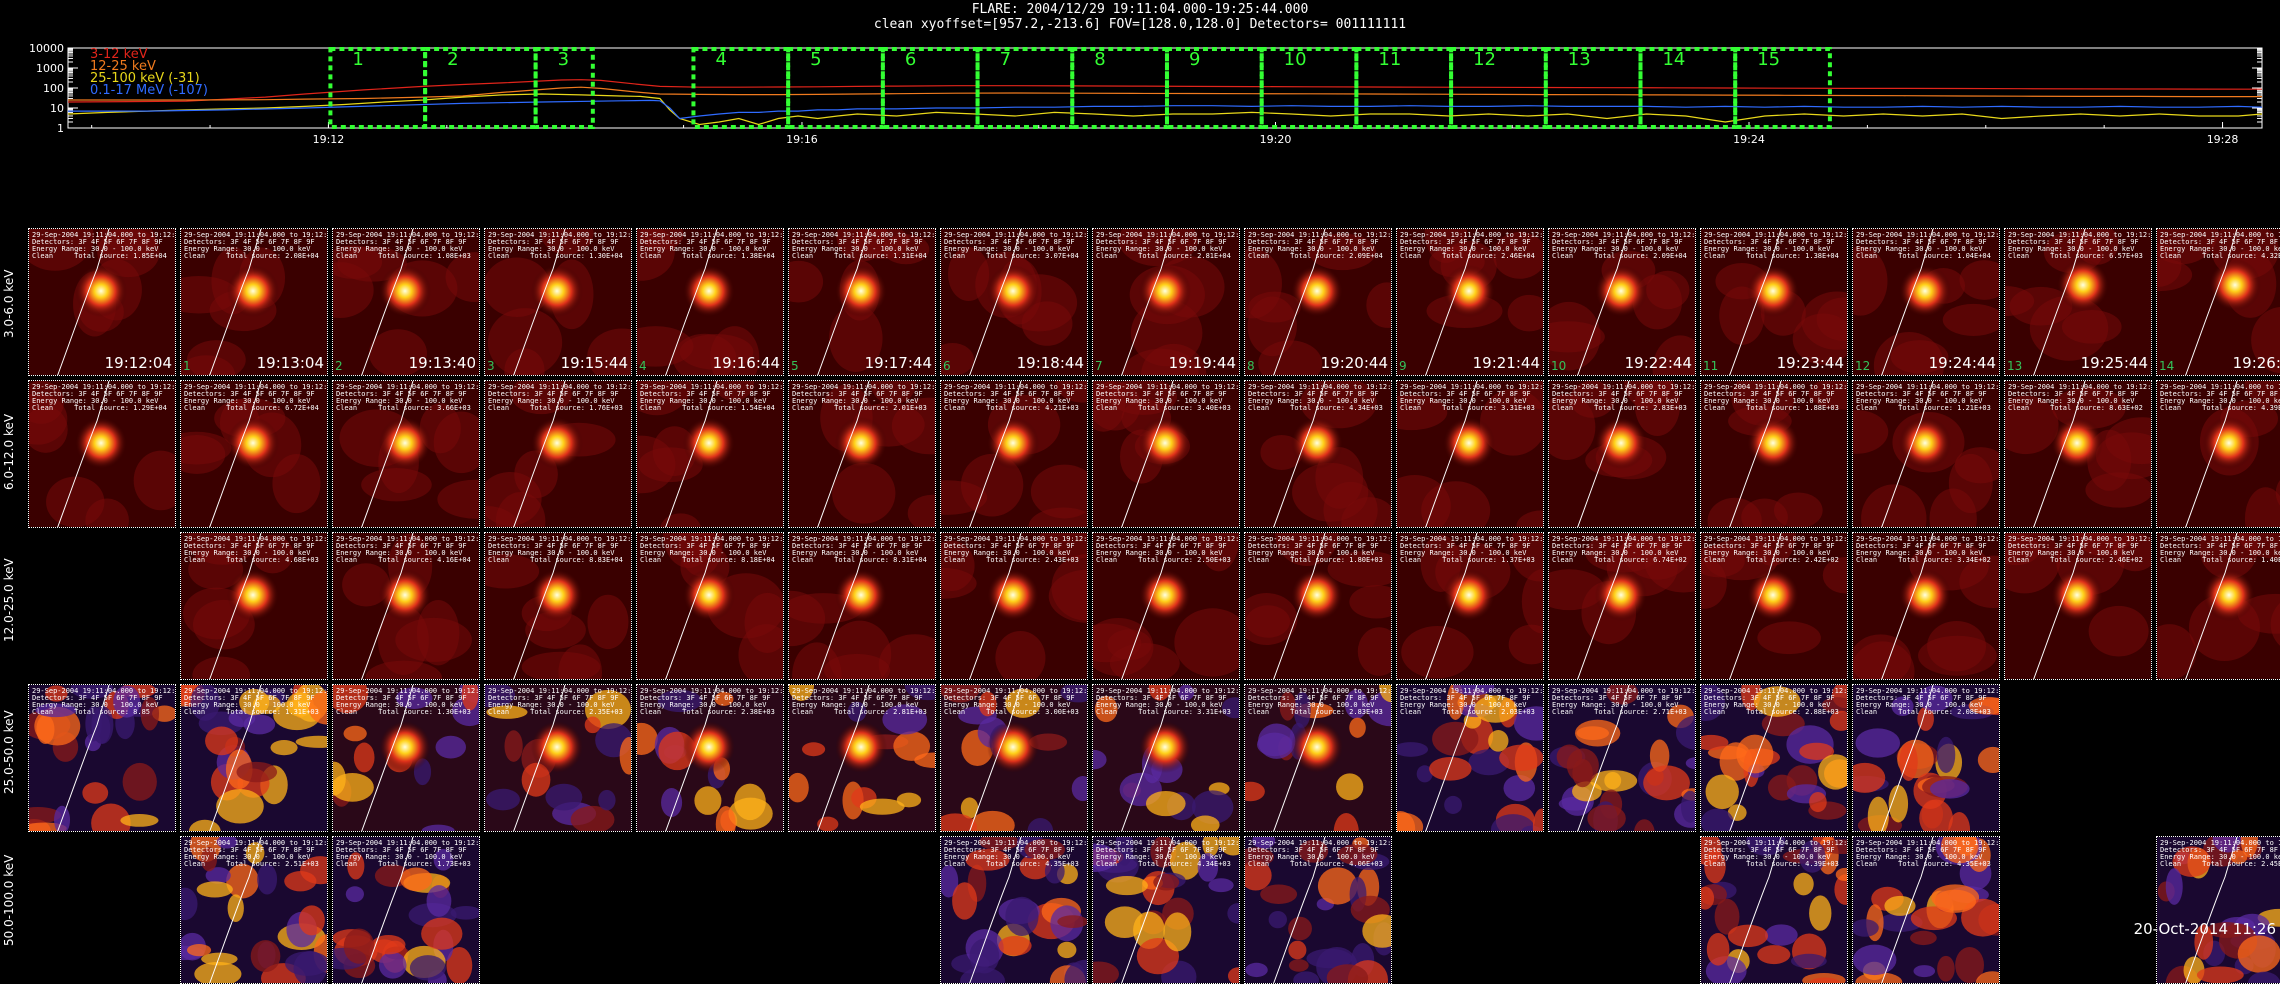 This screenshot has width=2280, height=984. Describe the element at coordinates (1163, 560) in the screenshot. I see `info-line: Clean Total source: 2.50E+03` at that location.